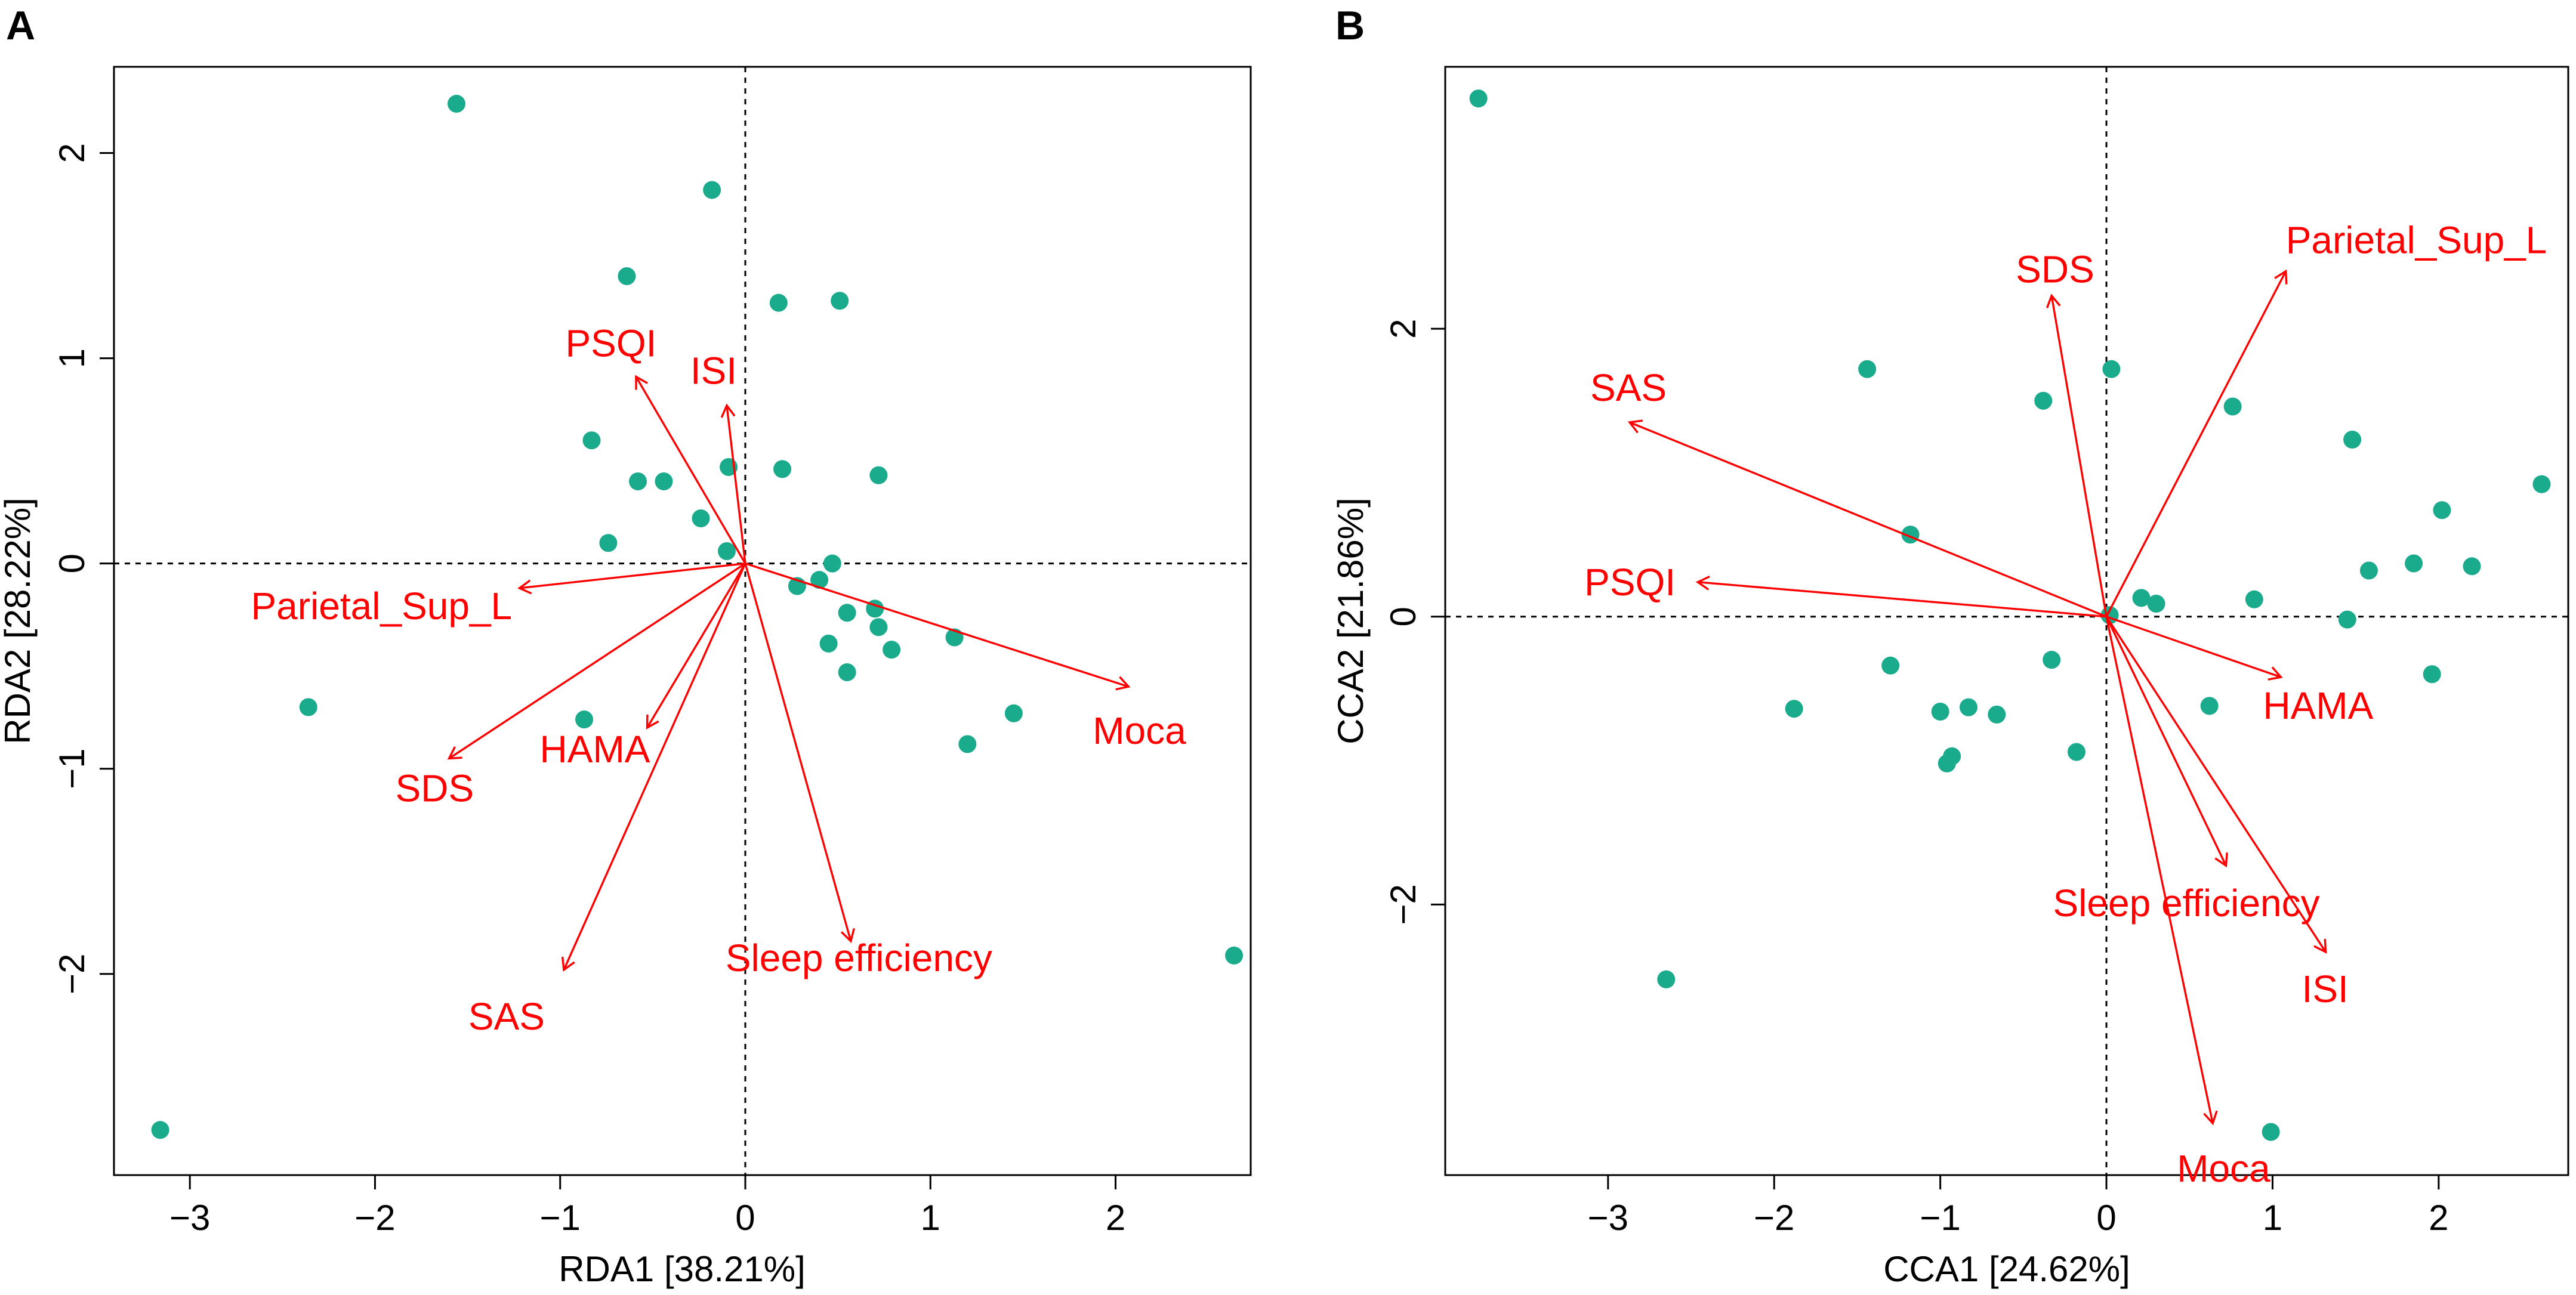  Describe the element at coordinates (654, 766) in the screenshot. I see `panel-a-arrow-sas` at that location.